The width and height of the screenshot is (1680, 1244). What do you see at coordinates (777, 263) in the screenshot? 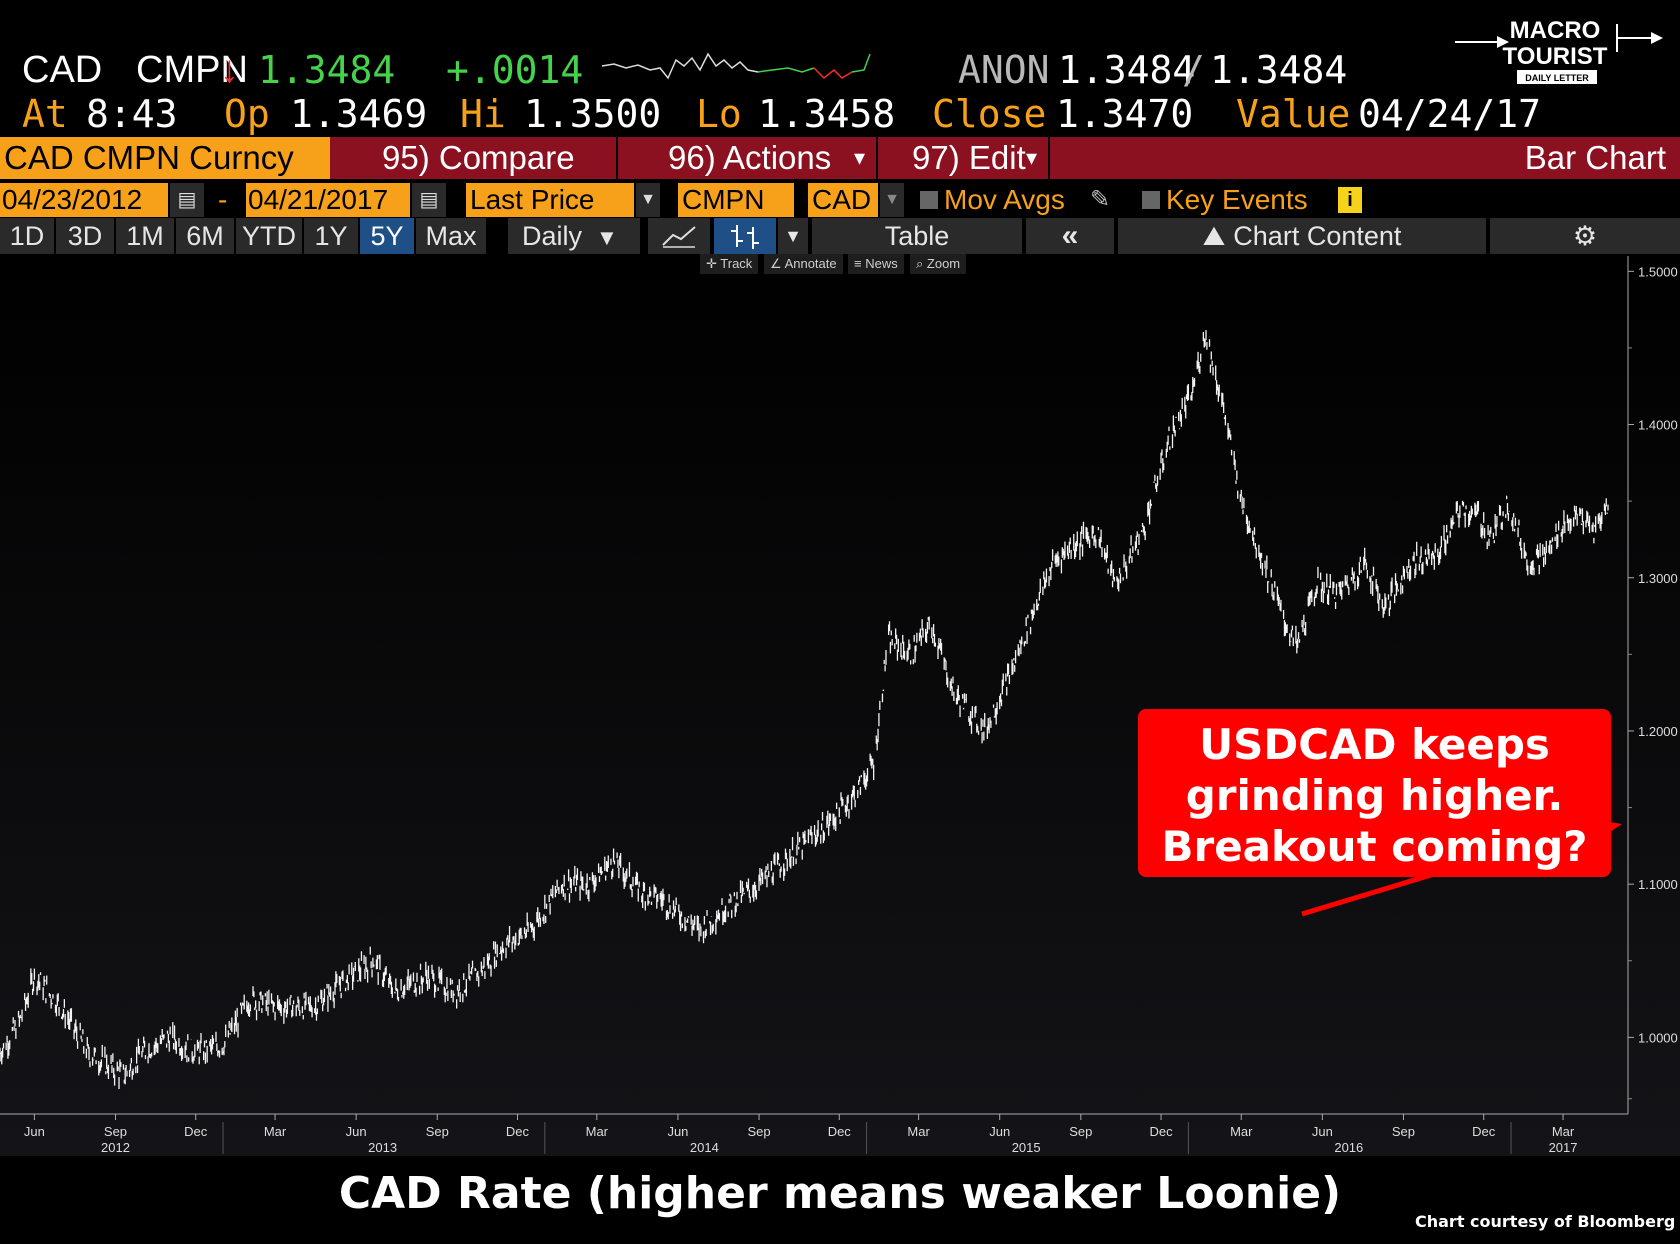
I see `annotate-icon: ∠` at bounding box center [777, 263].